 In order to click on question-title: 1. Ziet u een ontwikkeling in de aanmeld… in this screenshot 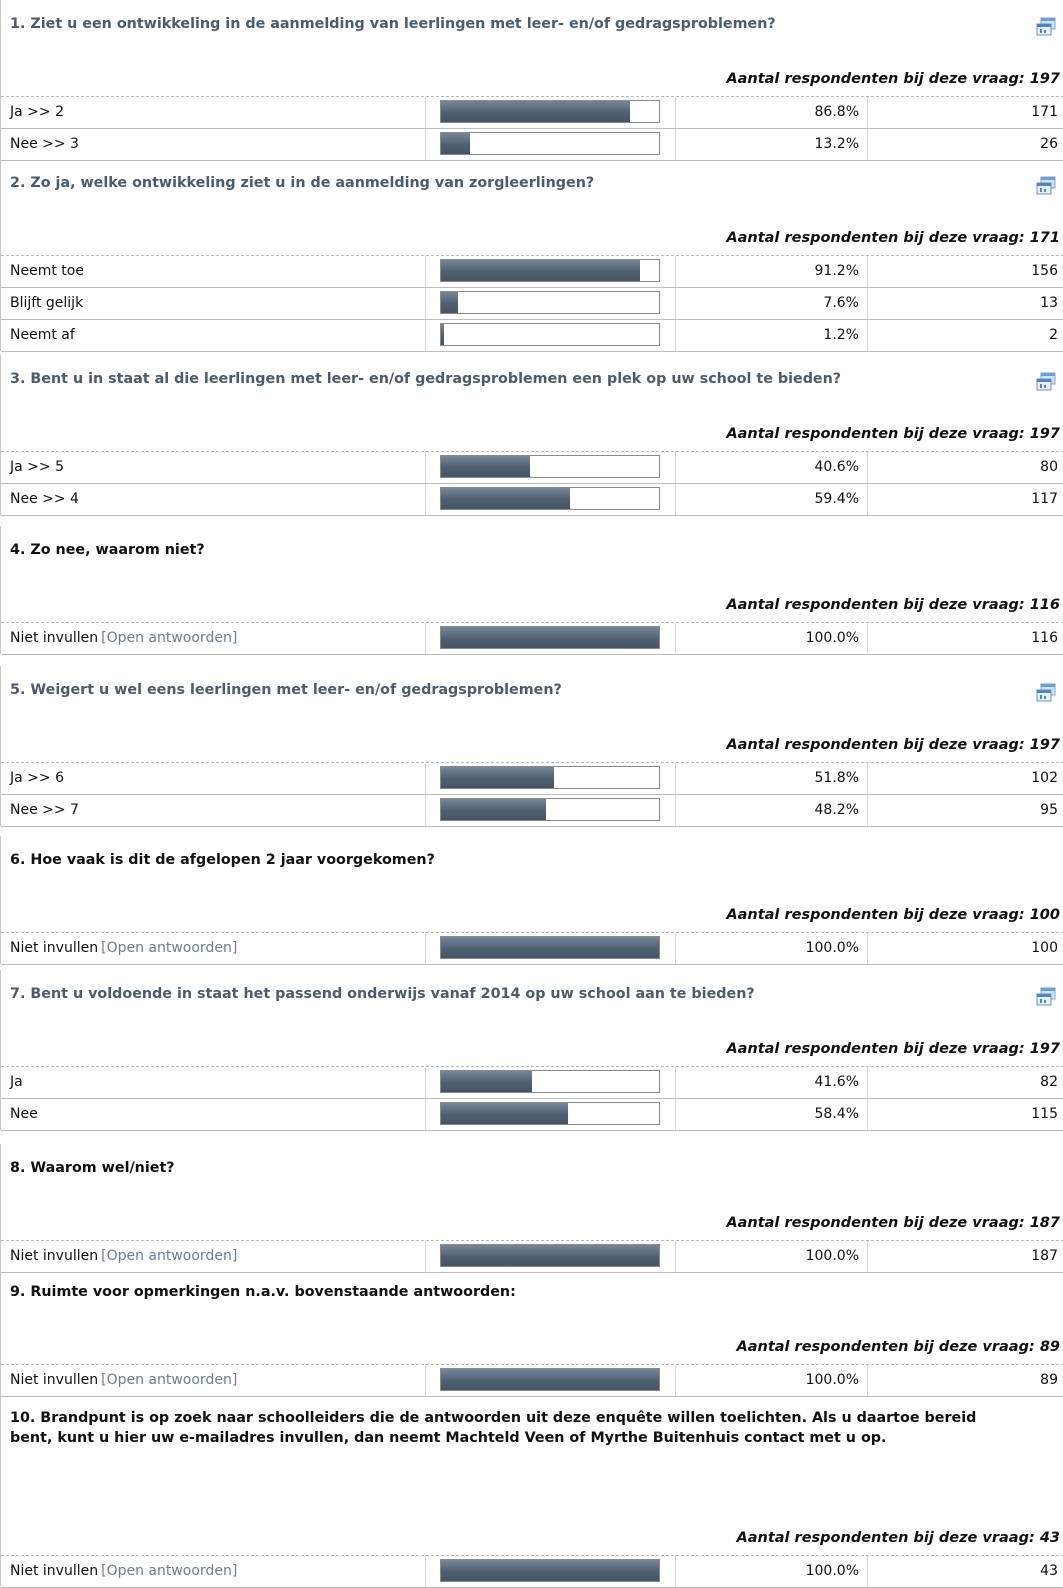, I will do `click(393, 24)`.